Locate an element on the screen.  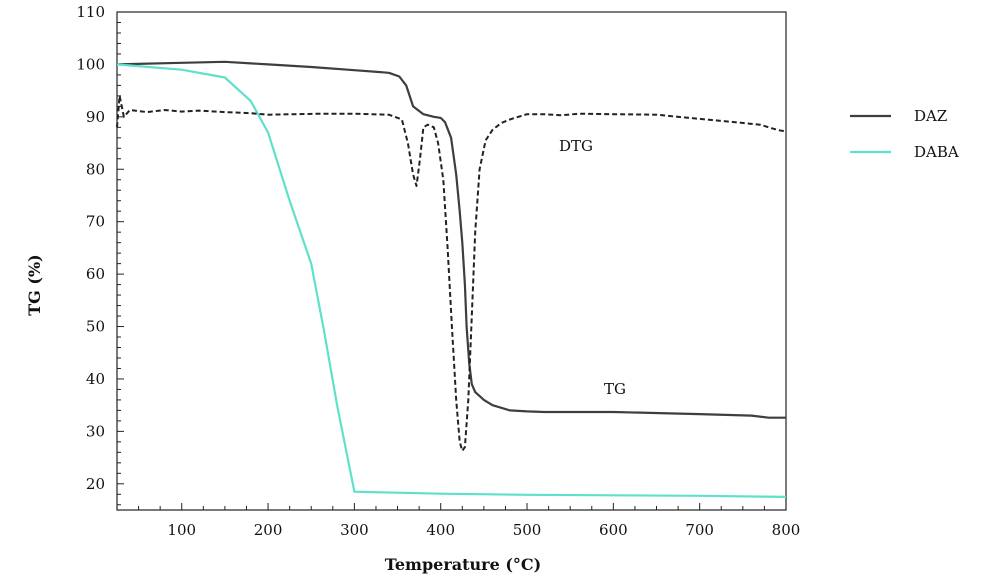
y-tick-label: 30 is located at coordinates (95, 431).